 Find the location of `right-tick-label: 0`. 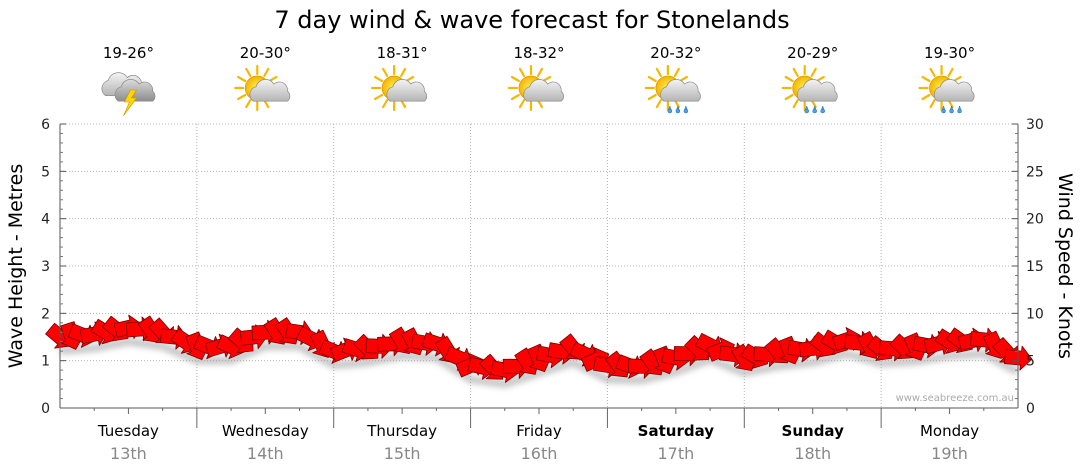

right-tick-label: 0 is located at coordinates (1030, 409).